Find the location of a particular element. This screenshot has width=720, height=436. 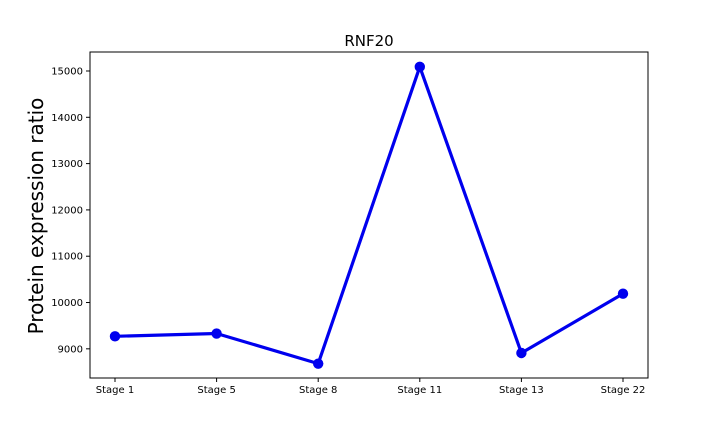

y-tick-label: 10000 is located at coordinates (67, 303).